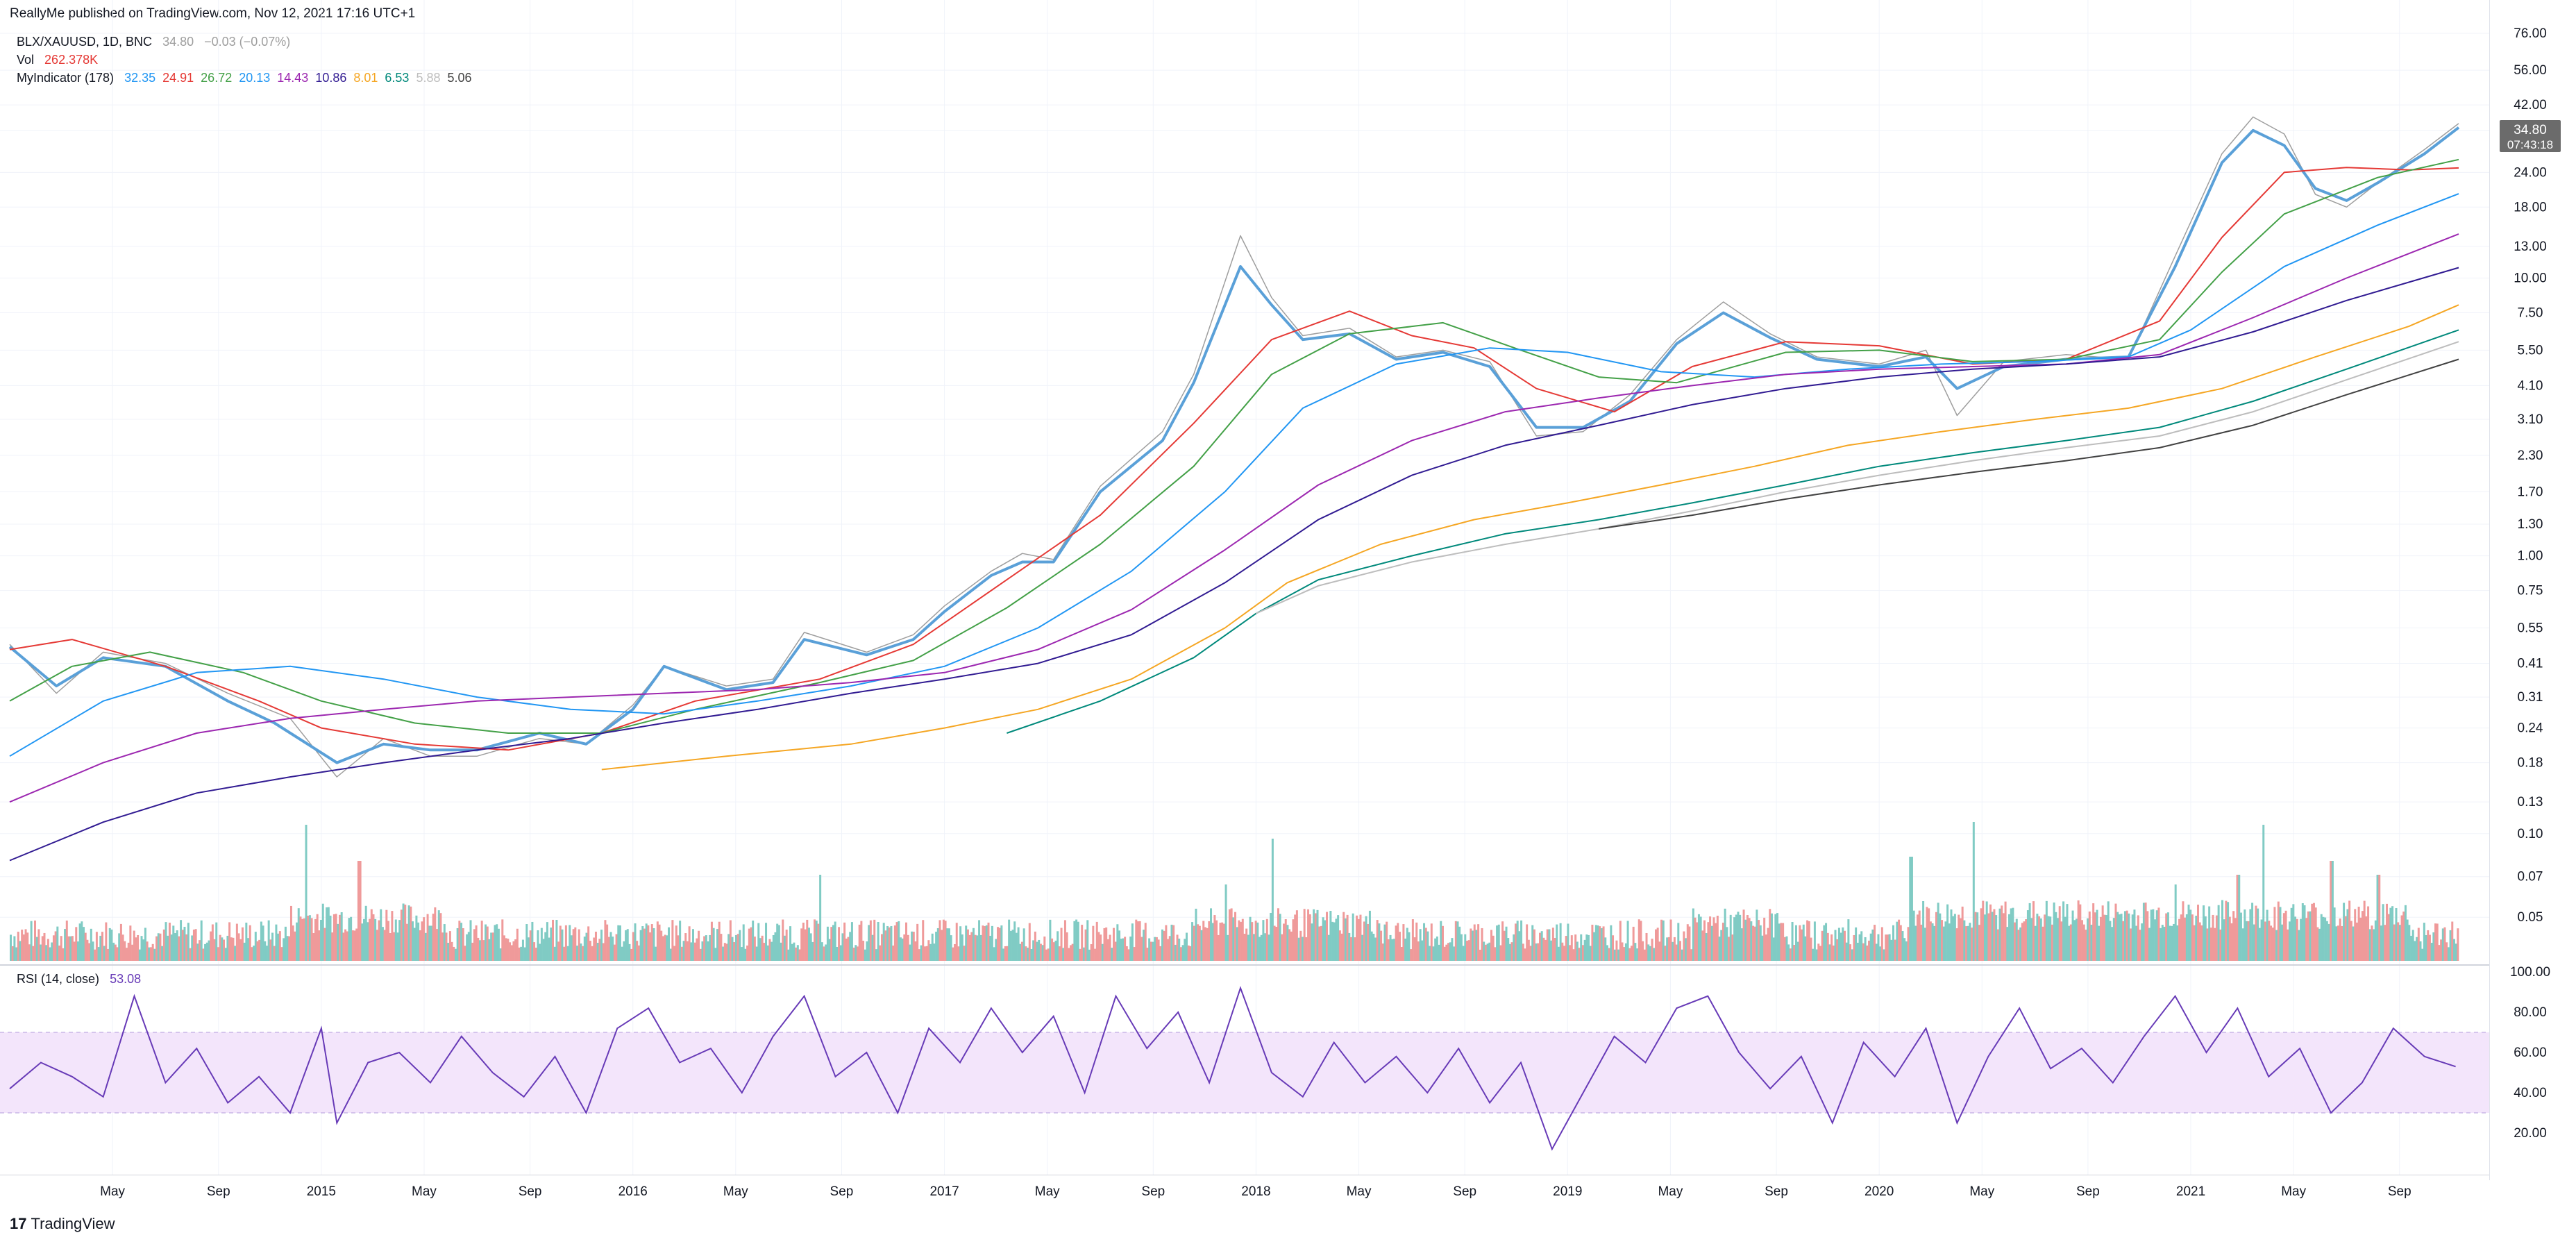 The width and height of the screenshot is (2576, 1242). What do you see at coordinates (331, 78) in the screenshot?
I see `legend-indicator-value: 10.86` at bounding box center [331, 78].